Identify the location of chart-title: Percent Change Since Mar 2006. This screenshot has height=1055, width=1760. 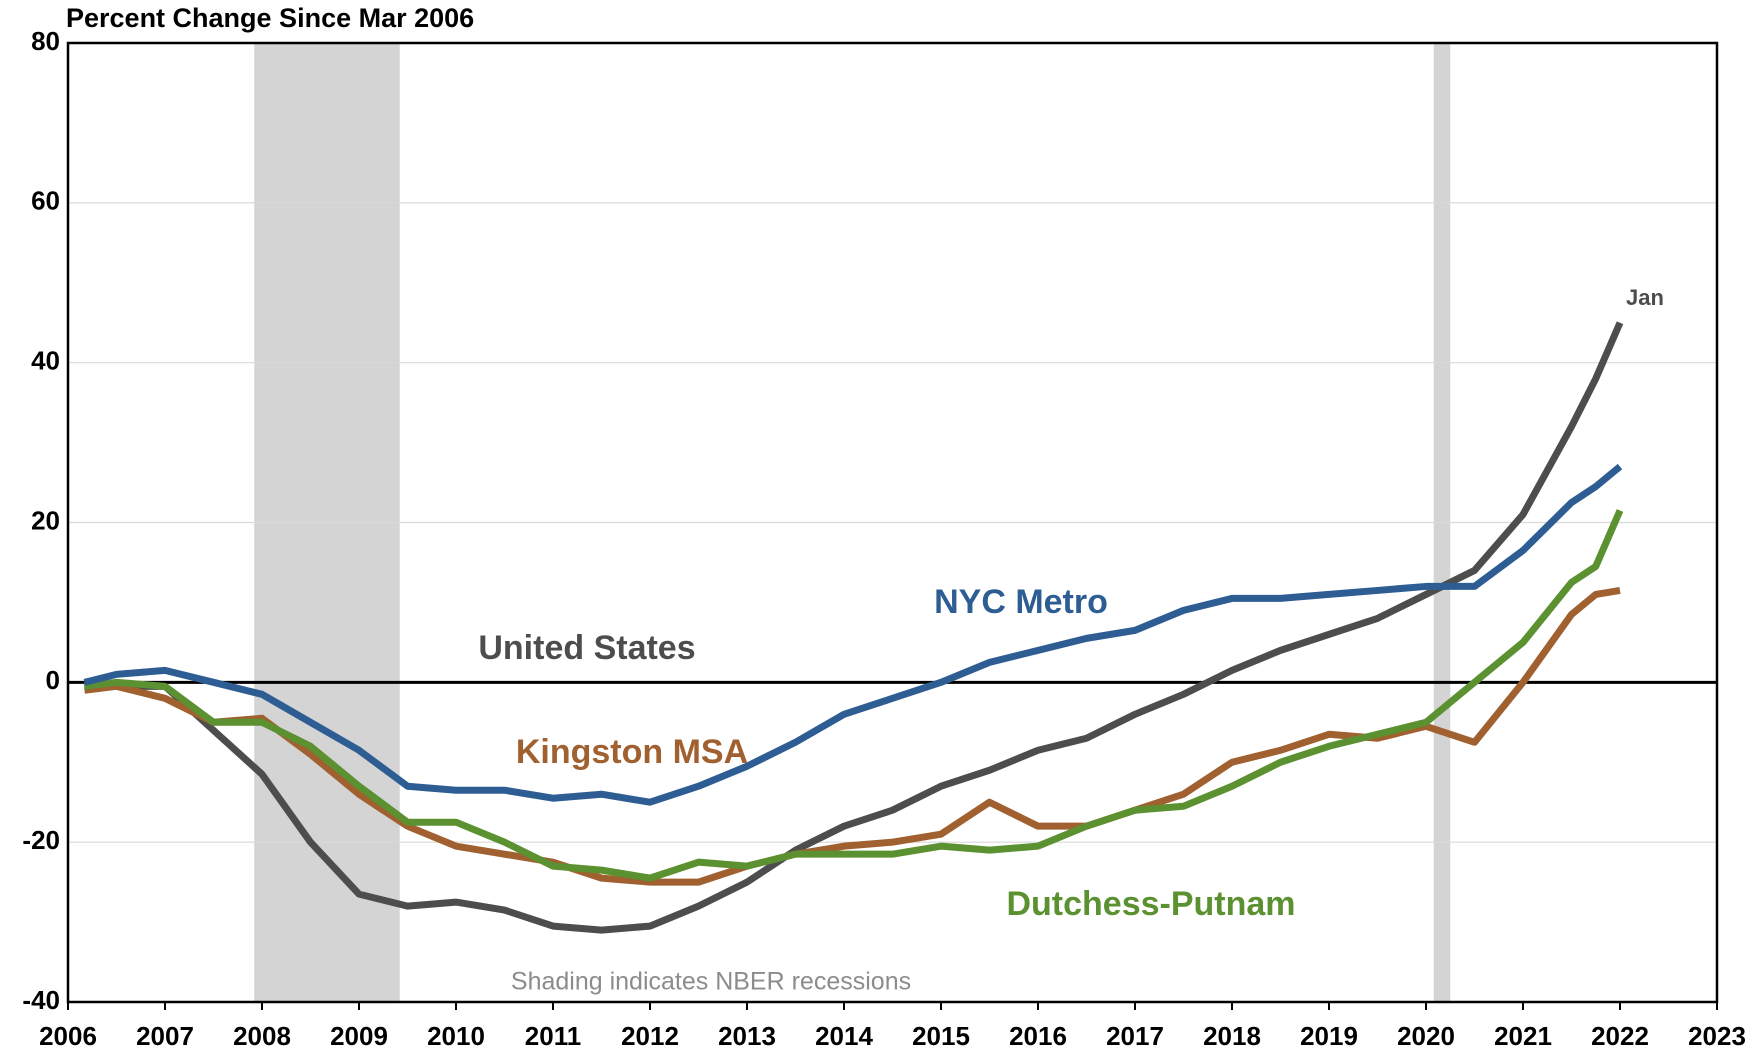
(270, 18).